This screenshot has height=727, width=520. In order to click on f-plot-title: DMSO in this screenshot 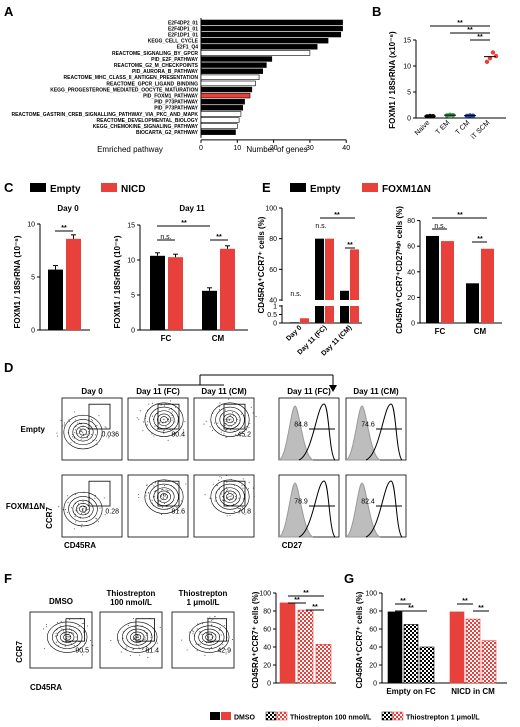, I will do `click(61, 601)`.